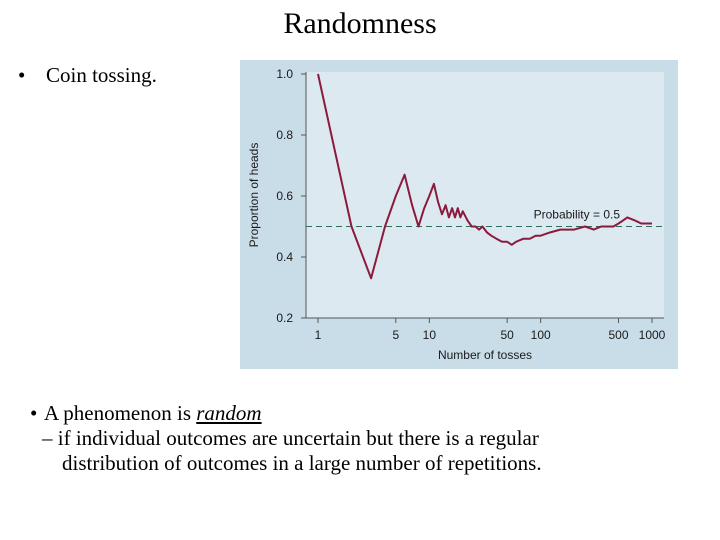 Image resolution: width=720 pixels, height=540 pixels. Describe the element at coordinates (47, 438) in the screenshot. I see `definition-dash: –` at that location.